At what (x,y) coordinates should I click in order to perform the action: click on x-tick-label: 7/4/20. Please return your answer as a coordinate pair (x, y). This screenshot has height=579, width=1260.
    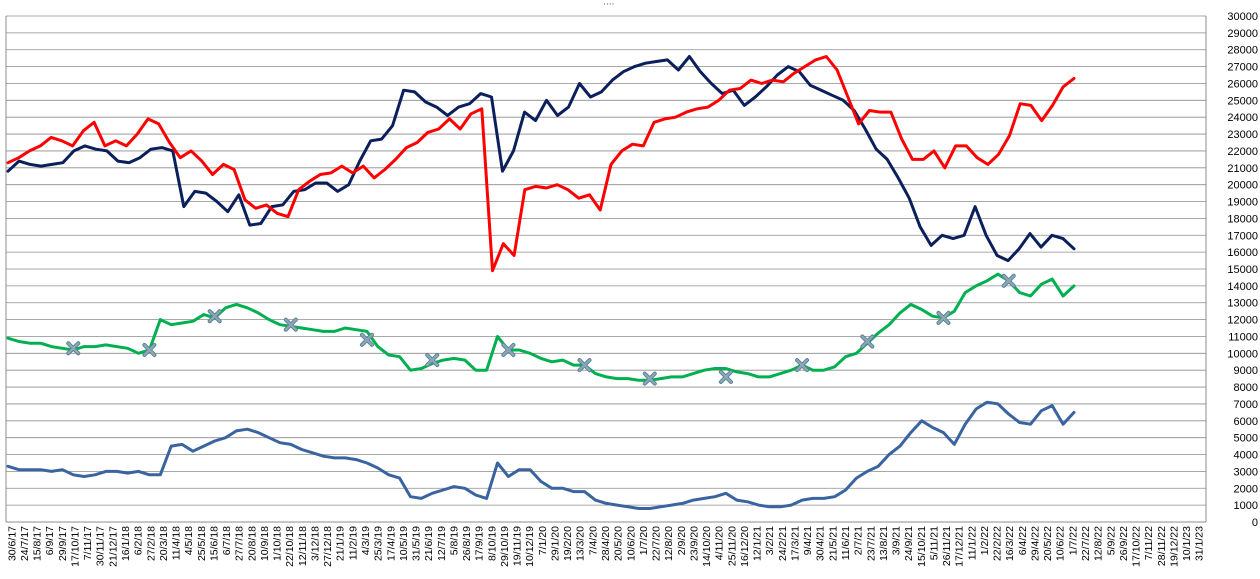
    Looking at the image, I should click on (593, 540).